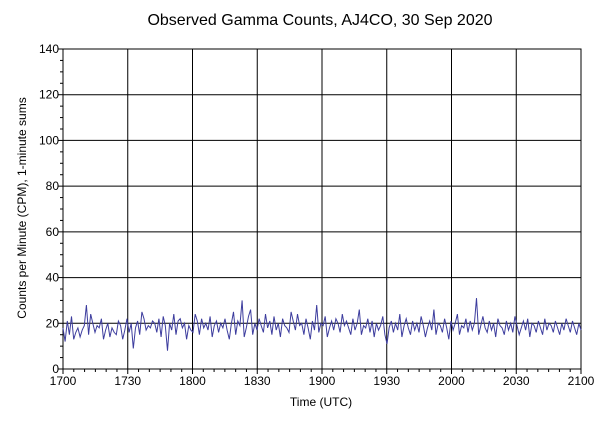 This screenshot has width=600, height=428. What do you see at coordinates (22, 207) in the screenshot?
I see `y-axis-label: Counts per Minute (CPM), 1-minute sums` at bounding box center [22, 207].